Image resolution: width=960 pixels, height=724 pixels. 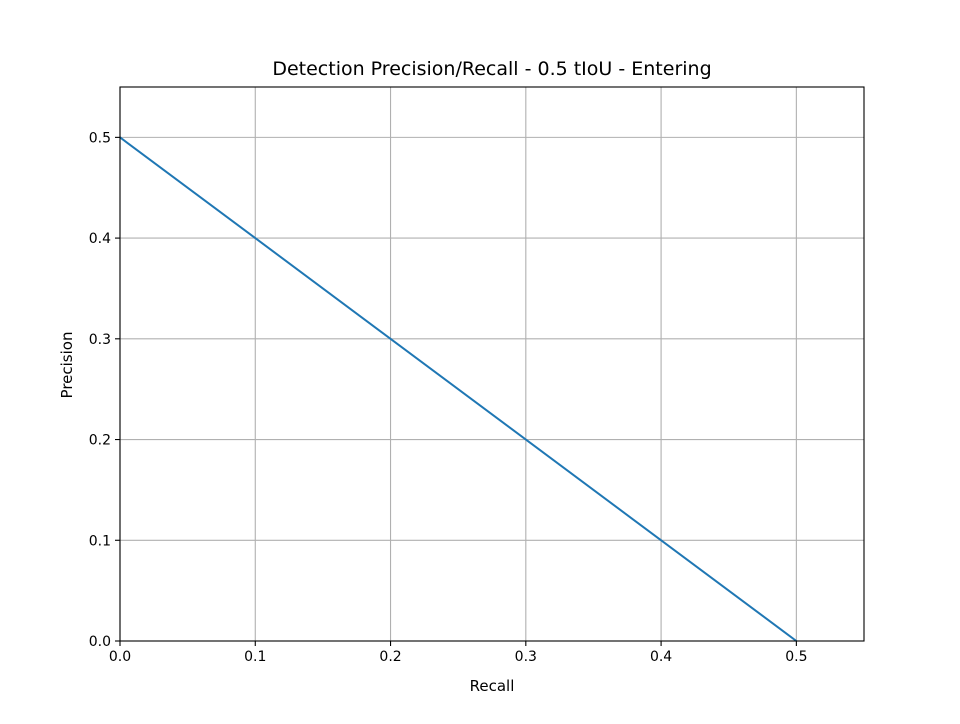 What do you see at coordinates (104, 390) in the screenshot?
I see `y-axis-ticks: 0.0 0.1 0.2 0.3 0.4 0.5` at bounding box center [104, 390].